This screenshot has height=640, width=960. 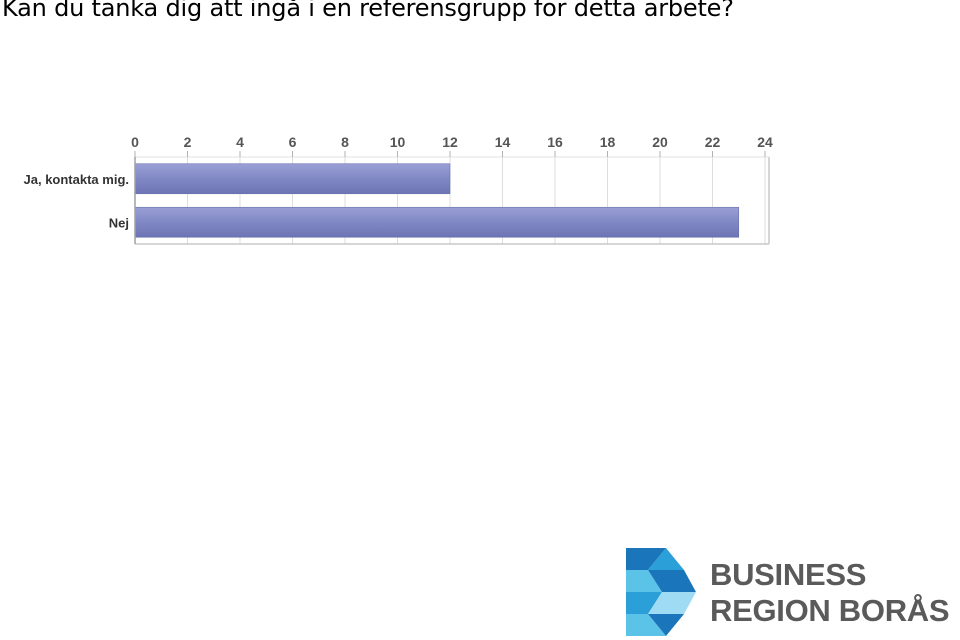 What do you see at coordinates (661, 592) in the screenshot?
I see `logo-mark-icon` at bounding box center [661, 592].